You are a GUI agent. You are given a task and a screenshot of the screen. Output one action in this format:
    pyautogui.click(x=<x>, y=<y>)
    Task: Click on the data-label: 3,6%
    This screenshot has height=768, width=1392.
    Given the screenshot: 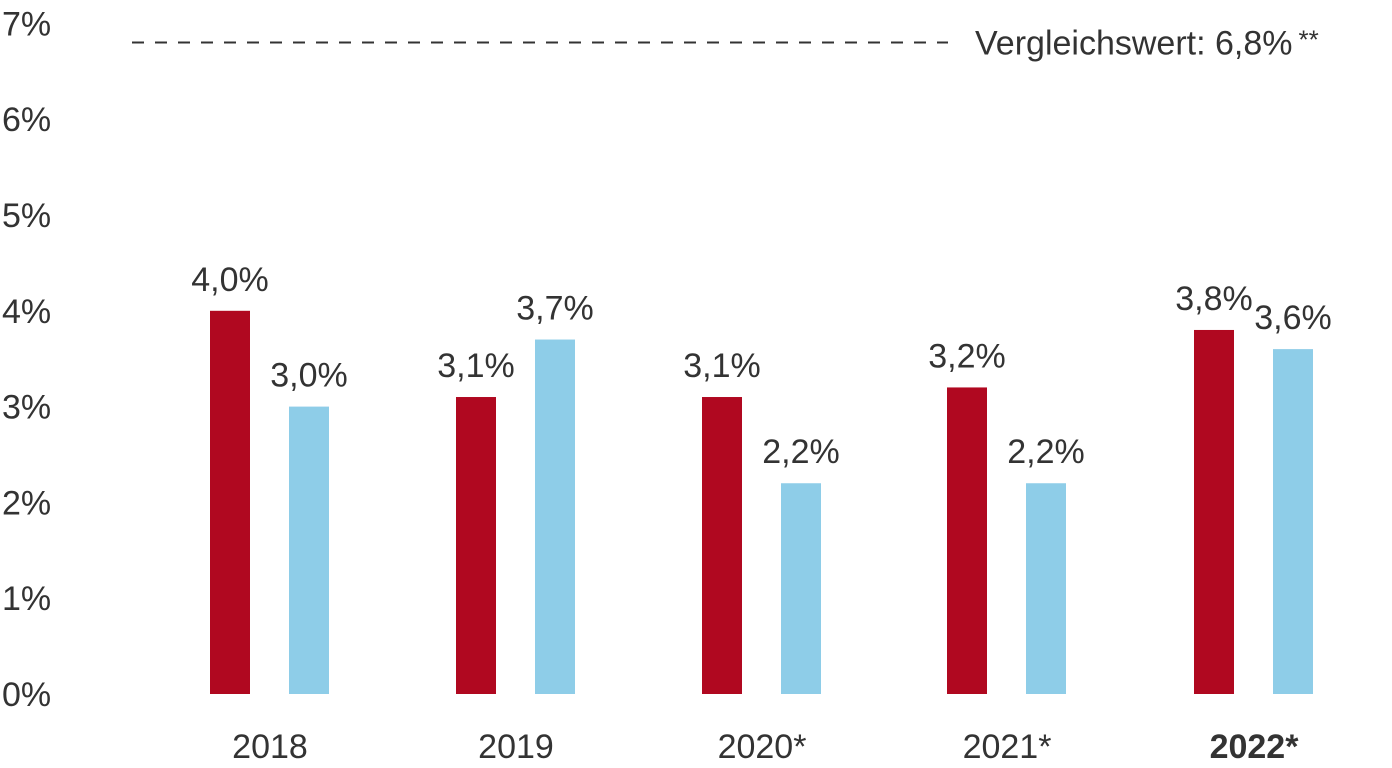 What is the action you would take?
    pyautogui.click(x=1293, y=318)
    